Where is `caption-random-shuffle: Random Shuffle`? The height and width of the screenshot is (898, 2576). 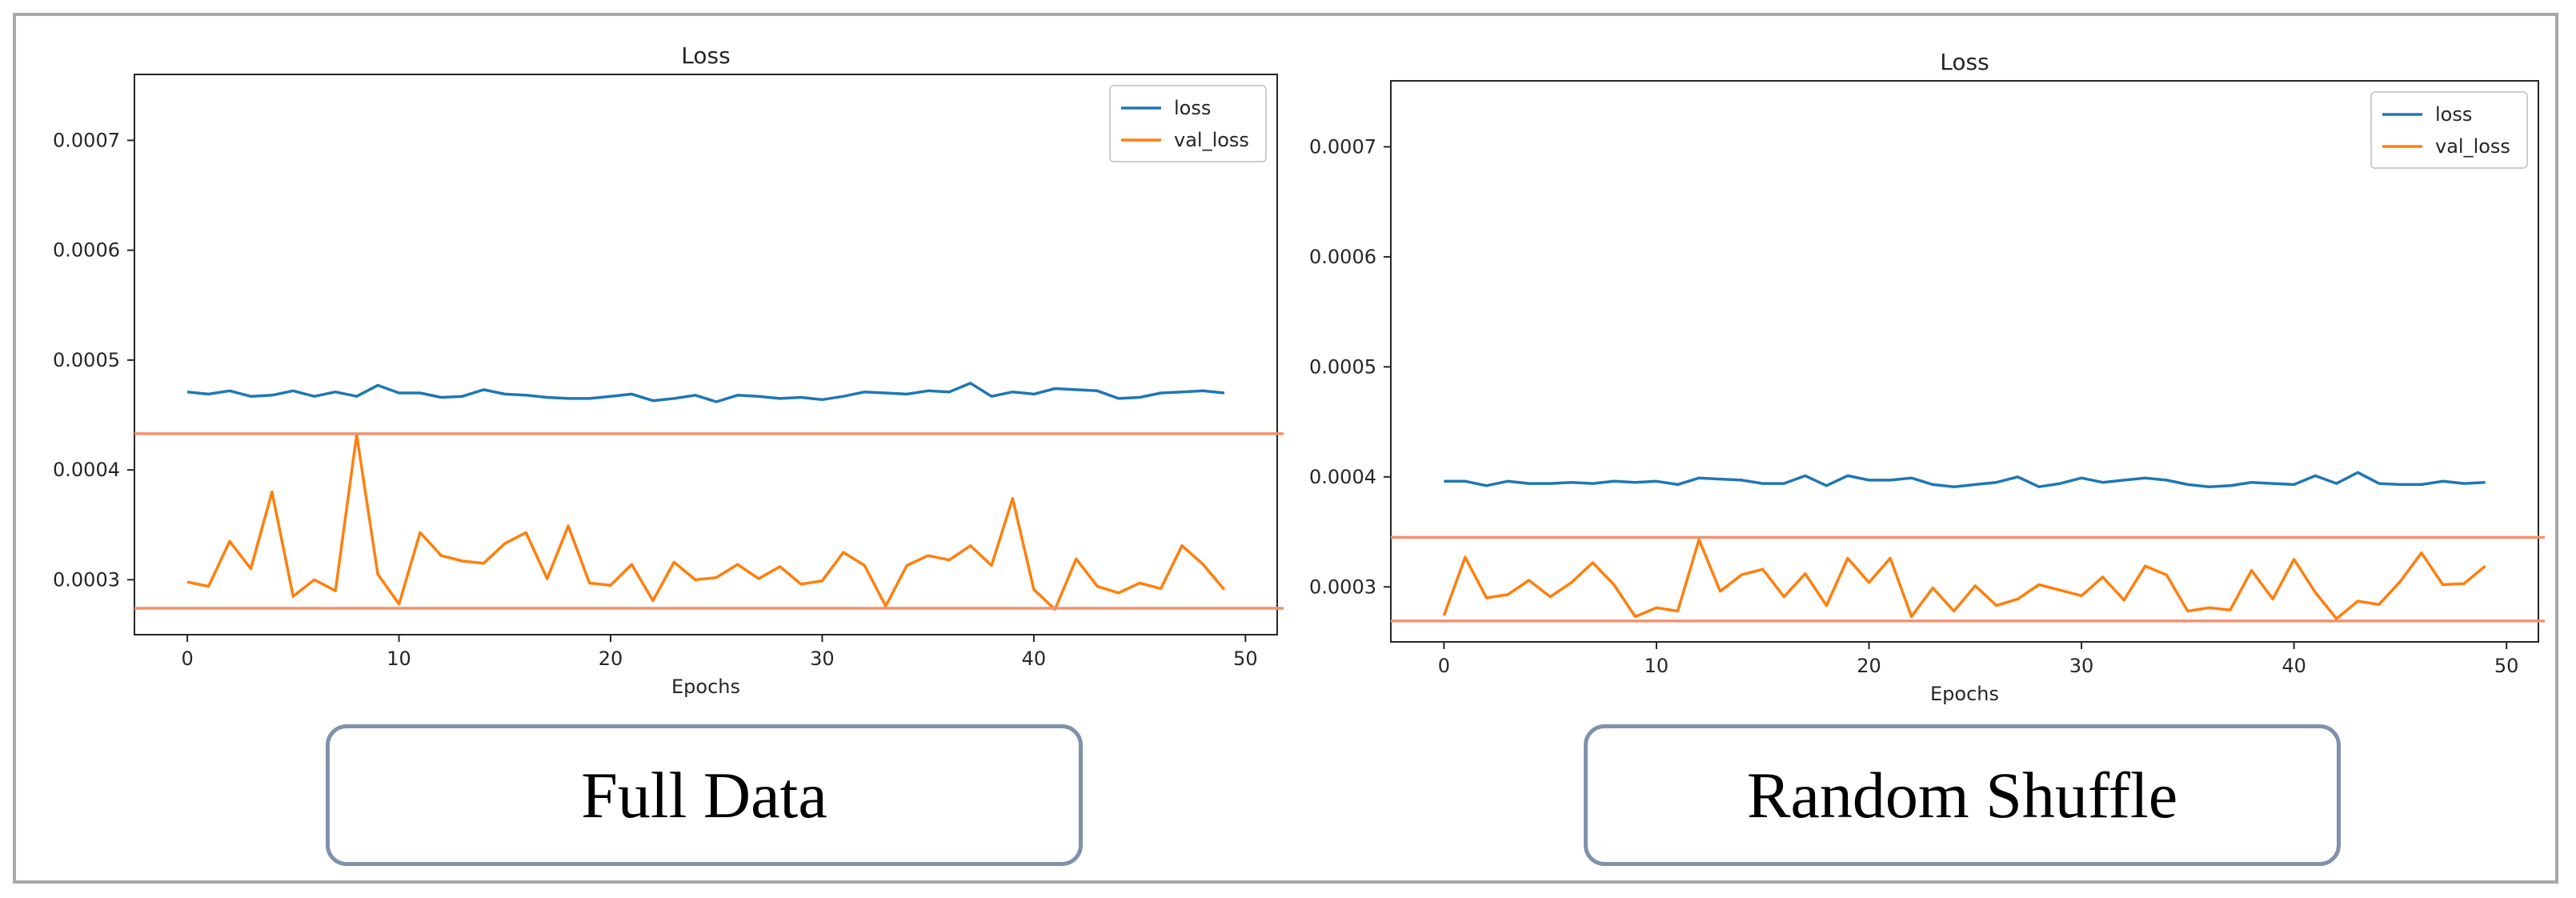
caption-random-shuffle: Random Shuffle is located at coordinates (1962, 795).